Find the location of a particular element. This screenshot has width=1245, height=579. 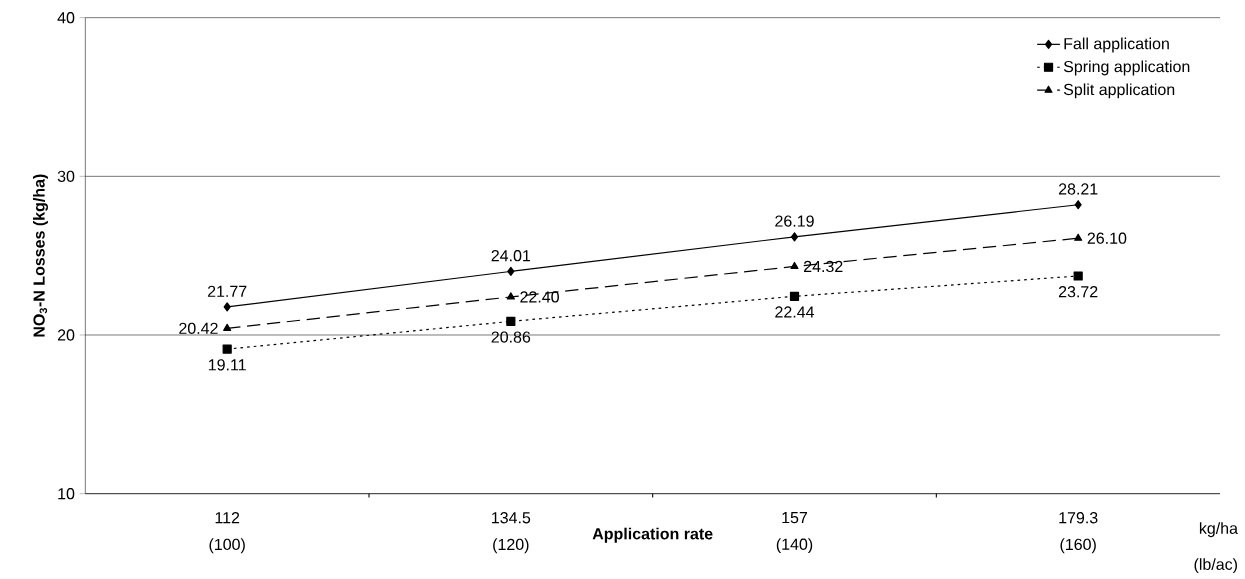

data-label: 24.01 is located at coordinates (511, 256).